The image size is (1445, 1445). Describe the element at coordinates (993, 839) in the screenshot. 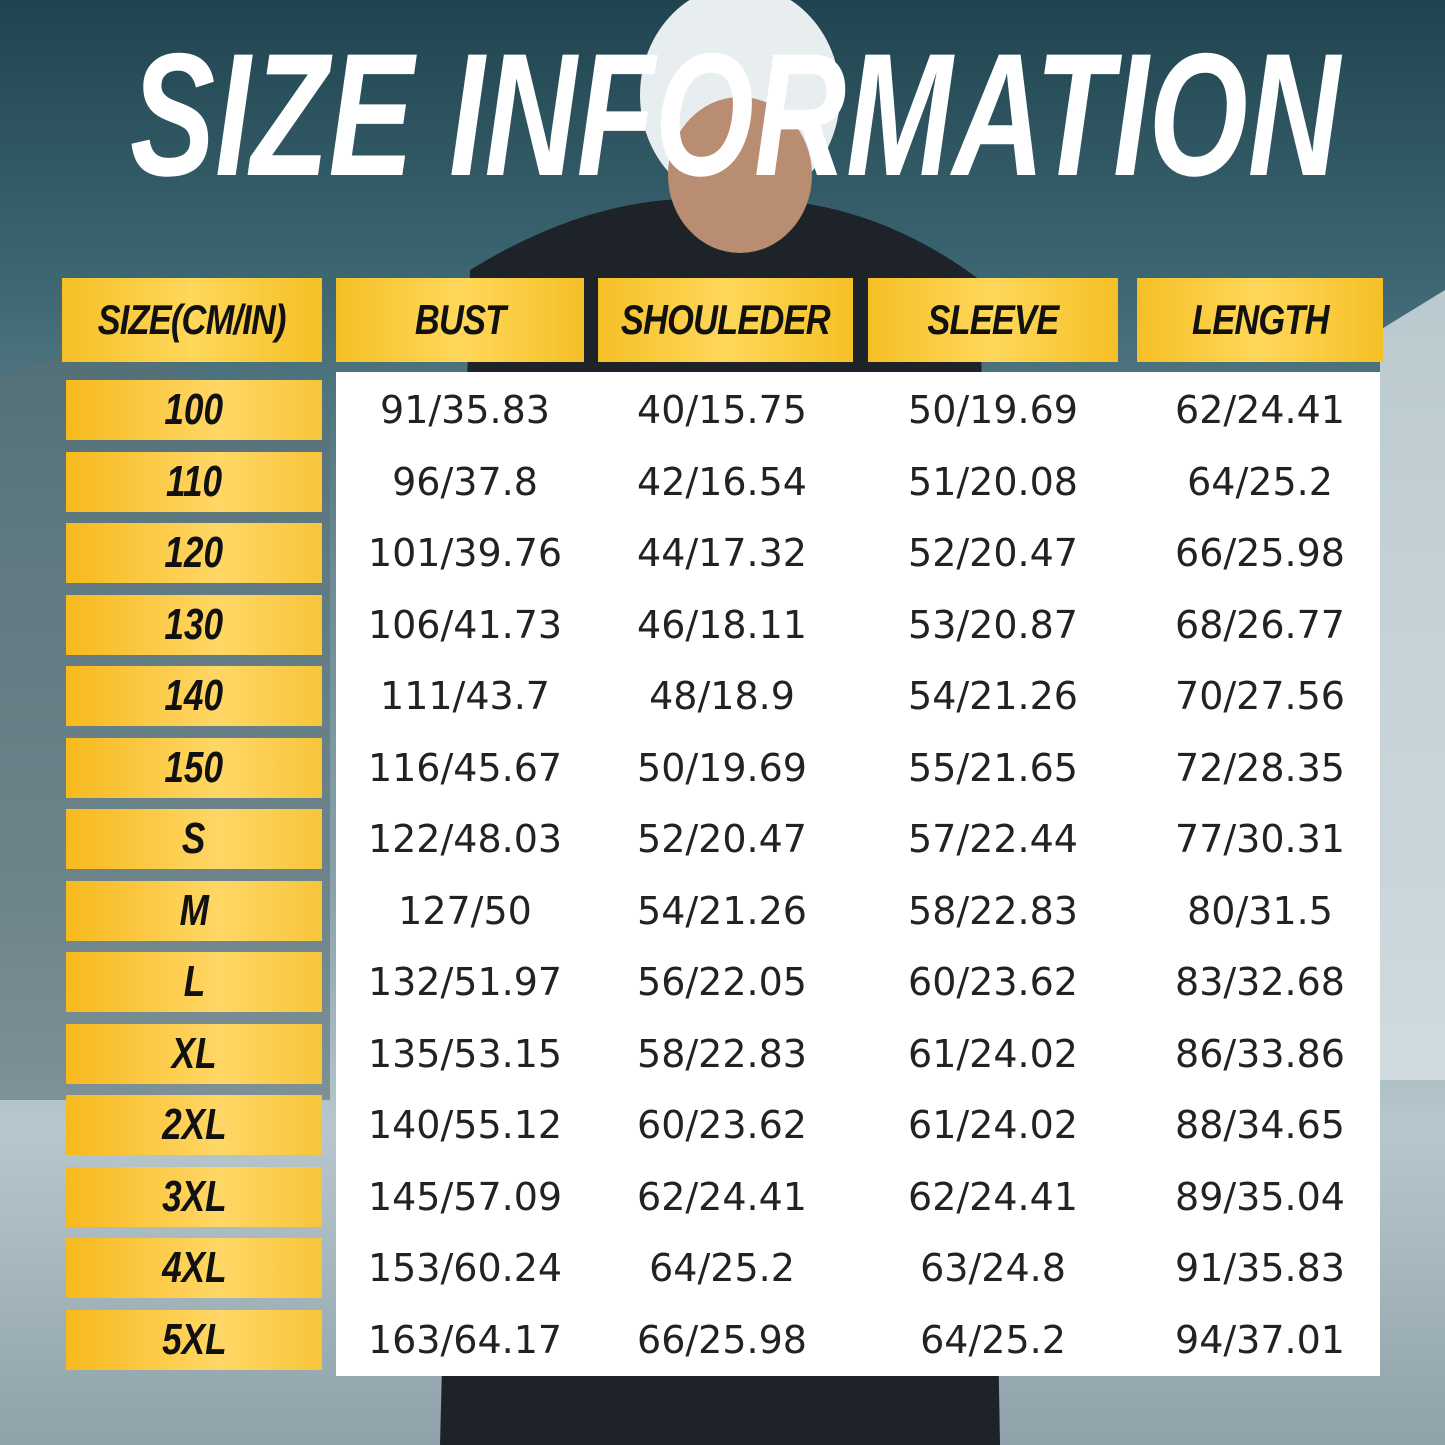

I see `measure-cell: 57/22.44` at that location.